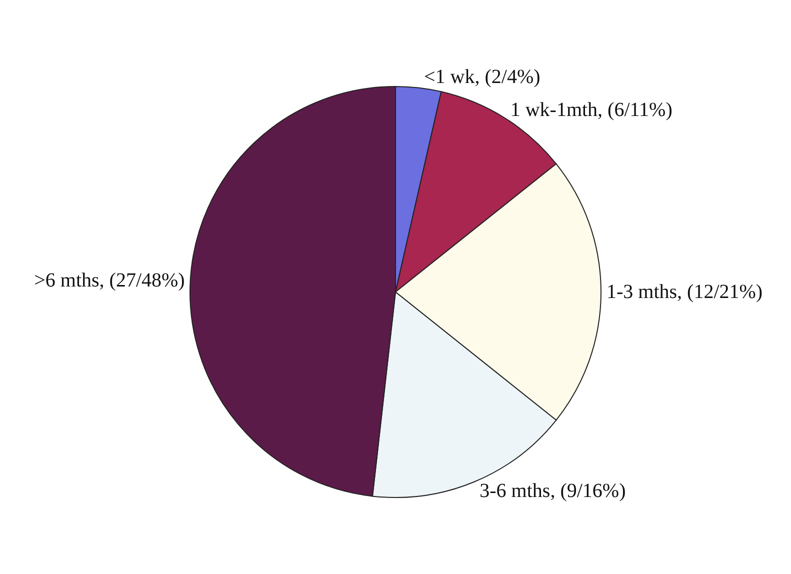 The image size is (791, 574). What do you see at coordinates (482, 77) in the screenshot?
I see `slice-label: <1 wk, (2/4%)` at bounding box center [482, 77].